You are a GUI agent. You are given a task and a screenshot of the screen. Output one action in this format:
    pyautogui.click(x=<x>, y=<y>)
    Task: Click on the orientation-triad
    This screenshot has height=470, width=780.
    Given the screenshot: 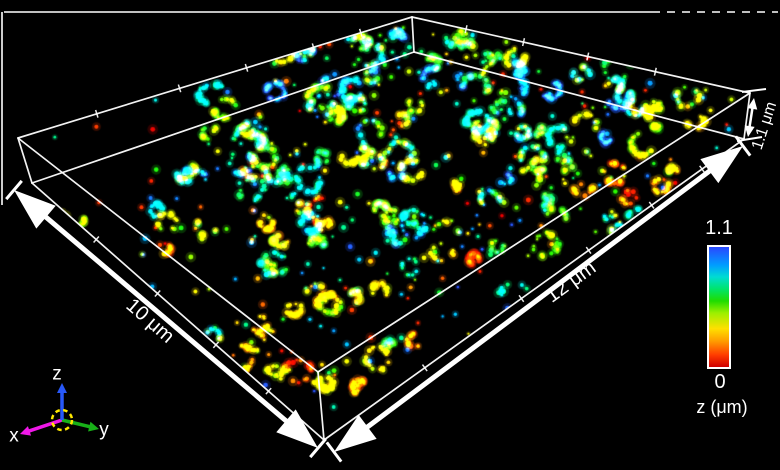 What is the action you would take?
    pyautogui.click(x=59, y=409)
    